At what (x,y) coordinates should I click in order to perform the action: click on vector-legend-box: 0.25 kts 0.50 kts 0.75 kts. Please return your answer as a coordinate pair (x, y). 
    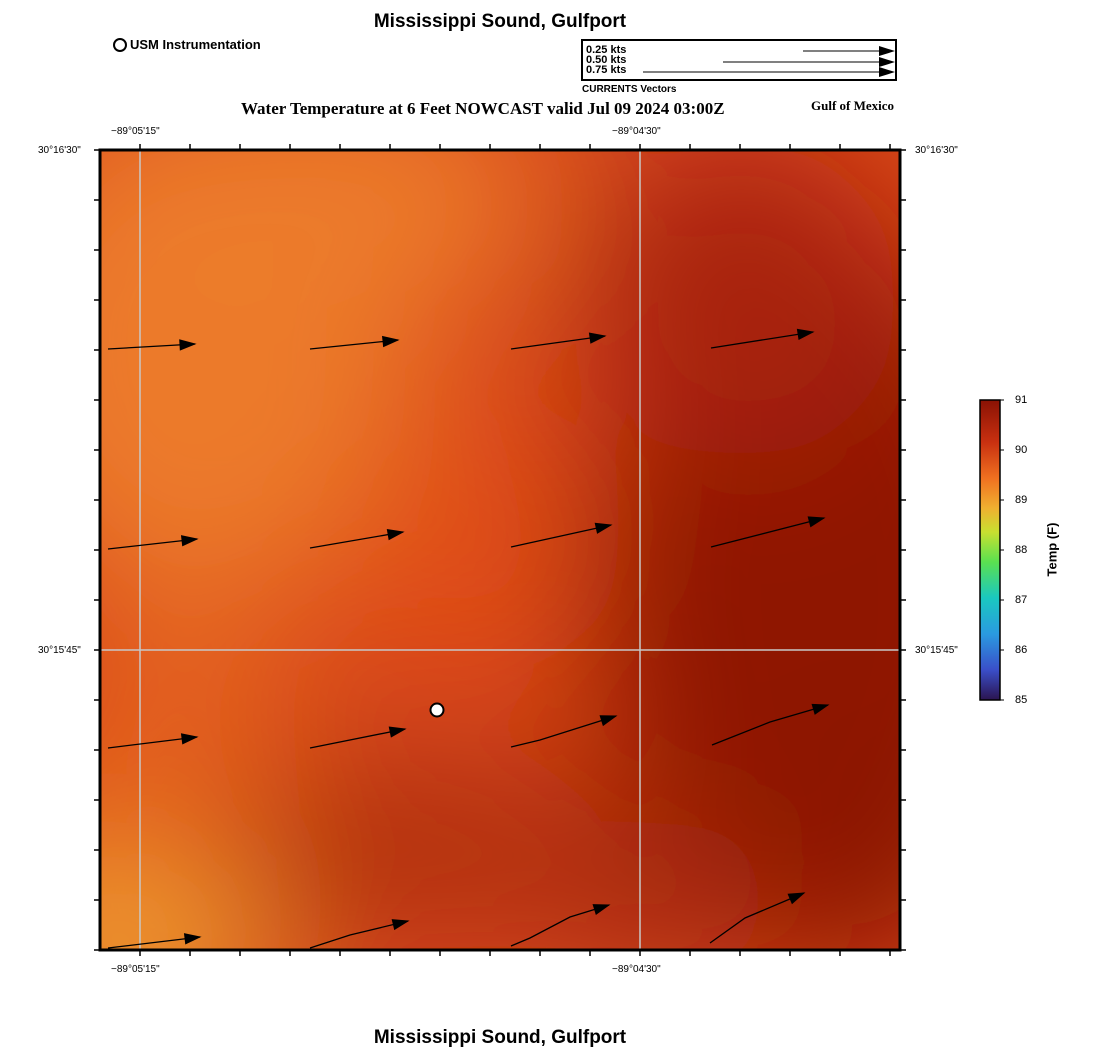
    Looking at the image, I should click on (739, 60).